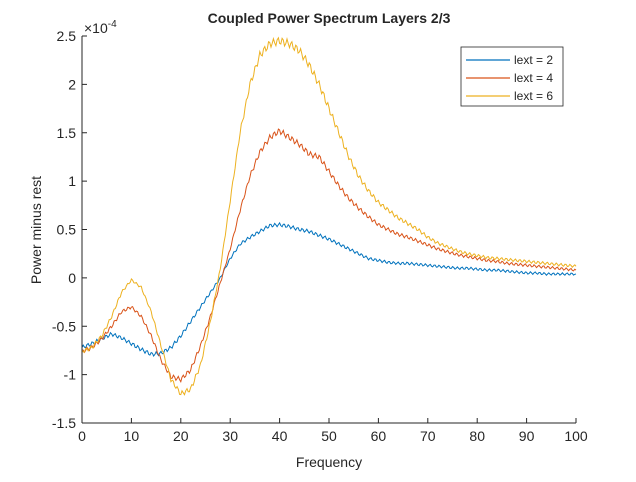 Image resolution: width=636 pixels, height=482 pixels. What do you see at coordinates (132, 436) in the screenshot?
I see `x-tick-label: 10` at bounding box center [132, 436].